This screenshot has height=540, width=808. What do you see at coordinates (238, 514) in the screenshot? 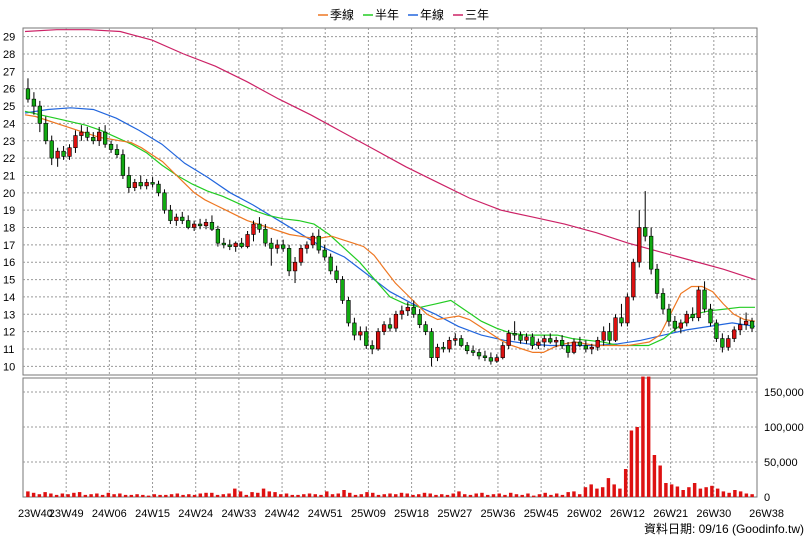
I see `x-tick-label: 24W33` at bounding box center [238, 514].